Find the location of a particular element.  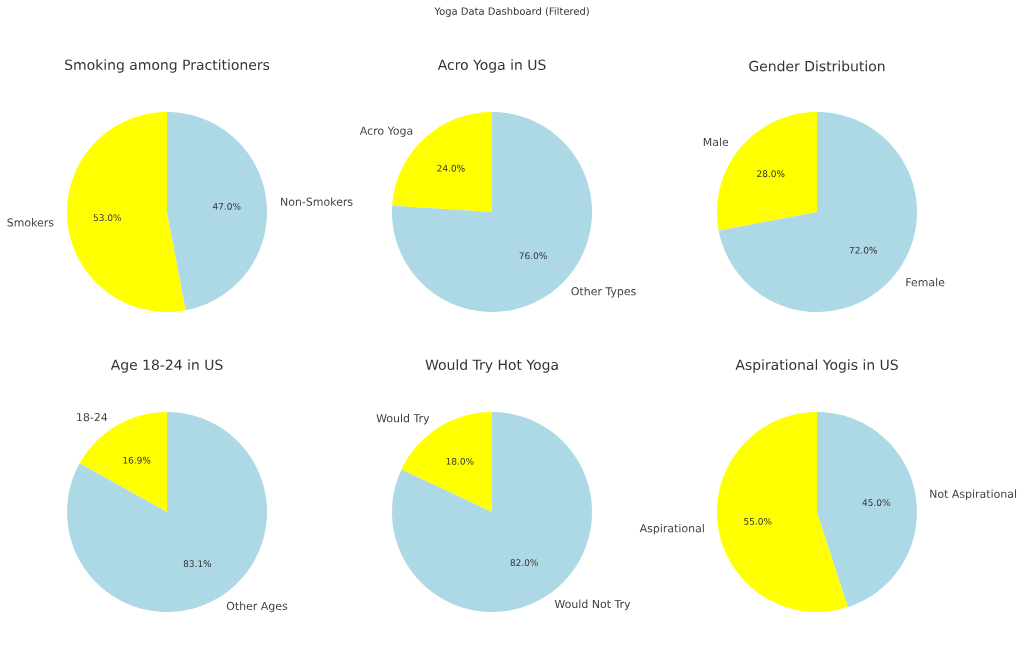

slice-label: Not Aspirational is located at coordinates (973, 495).